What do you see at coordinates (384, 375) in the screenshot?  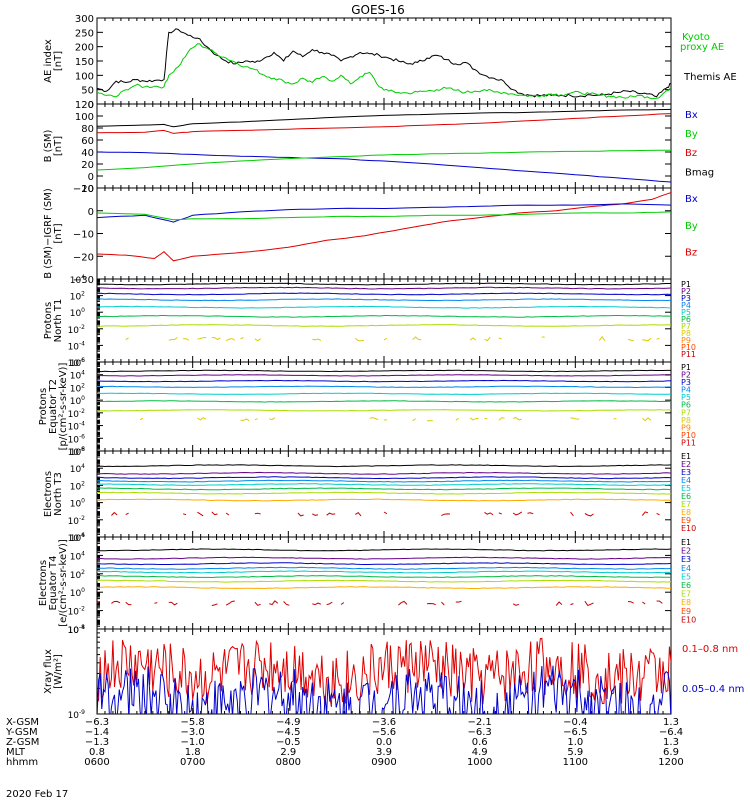 I see `series-p2` at bounding box center [384, 375].